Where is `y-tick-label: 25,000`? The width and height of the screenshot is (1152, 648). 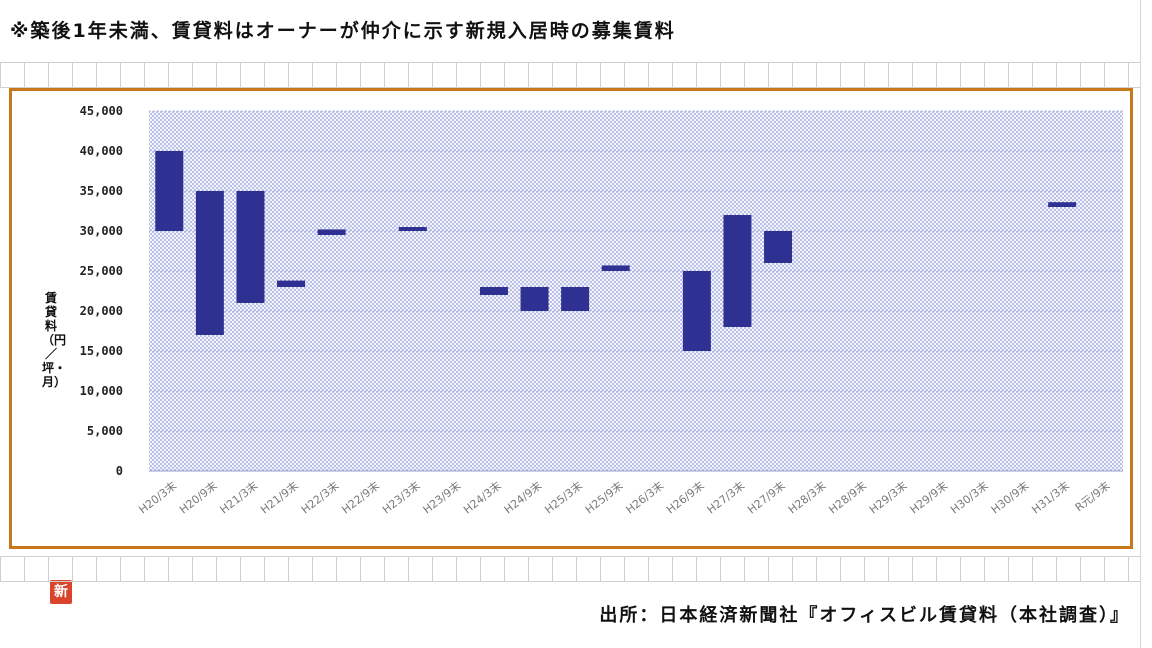
y-tick-label: 25,000 is located at coordinates (101, 271).